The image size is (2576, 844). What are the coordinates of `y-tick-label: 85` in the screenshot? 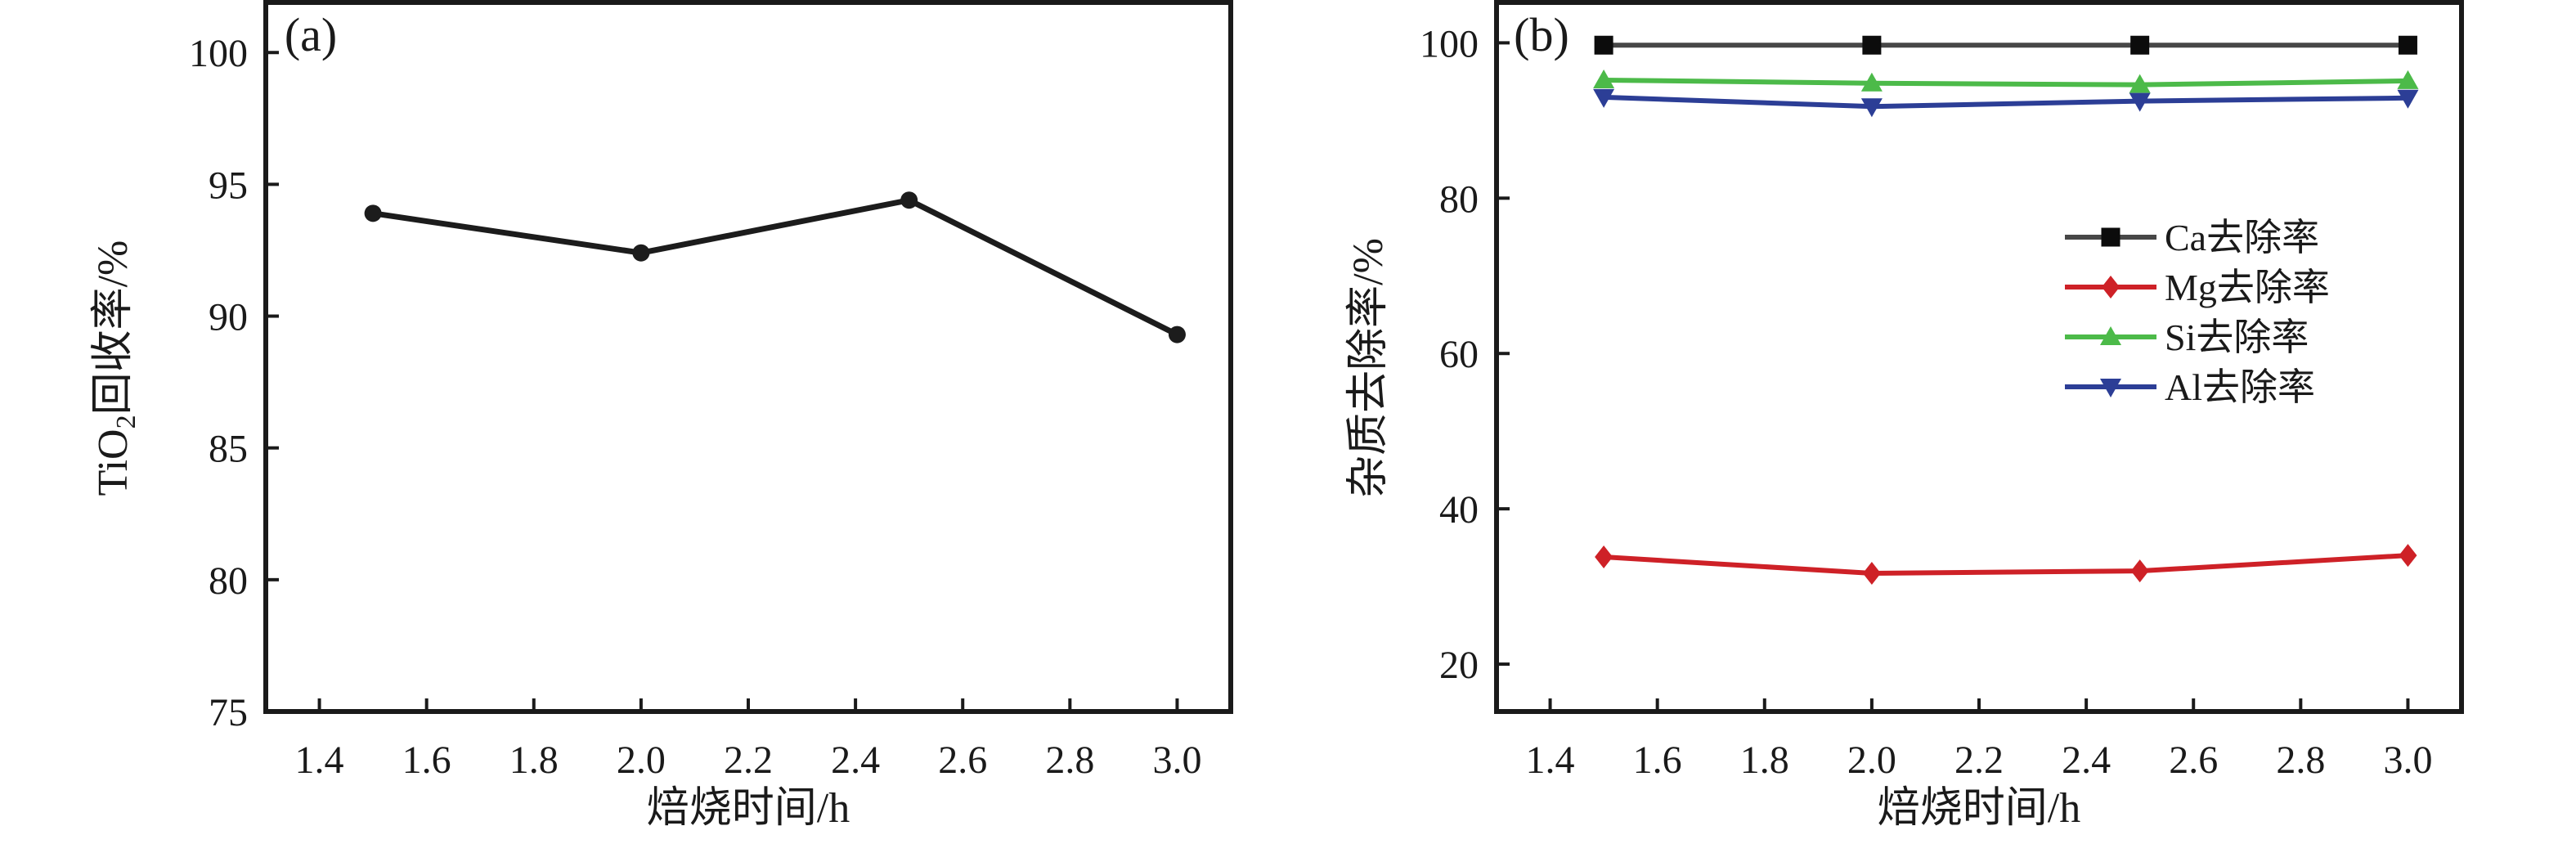 It's located at (228, 449).